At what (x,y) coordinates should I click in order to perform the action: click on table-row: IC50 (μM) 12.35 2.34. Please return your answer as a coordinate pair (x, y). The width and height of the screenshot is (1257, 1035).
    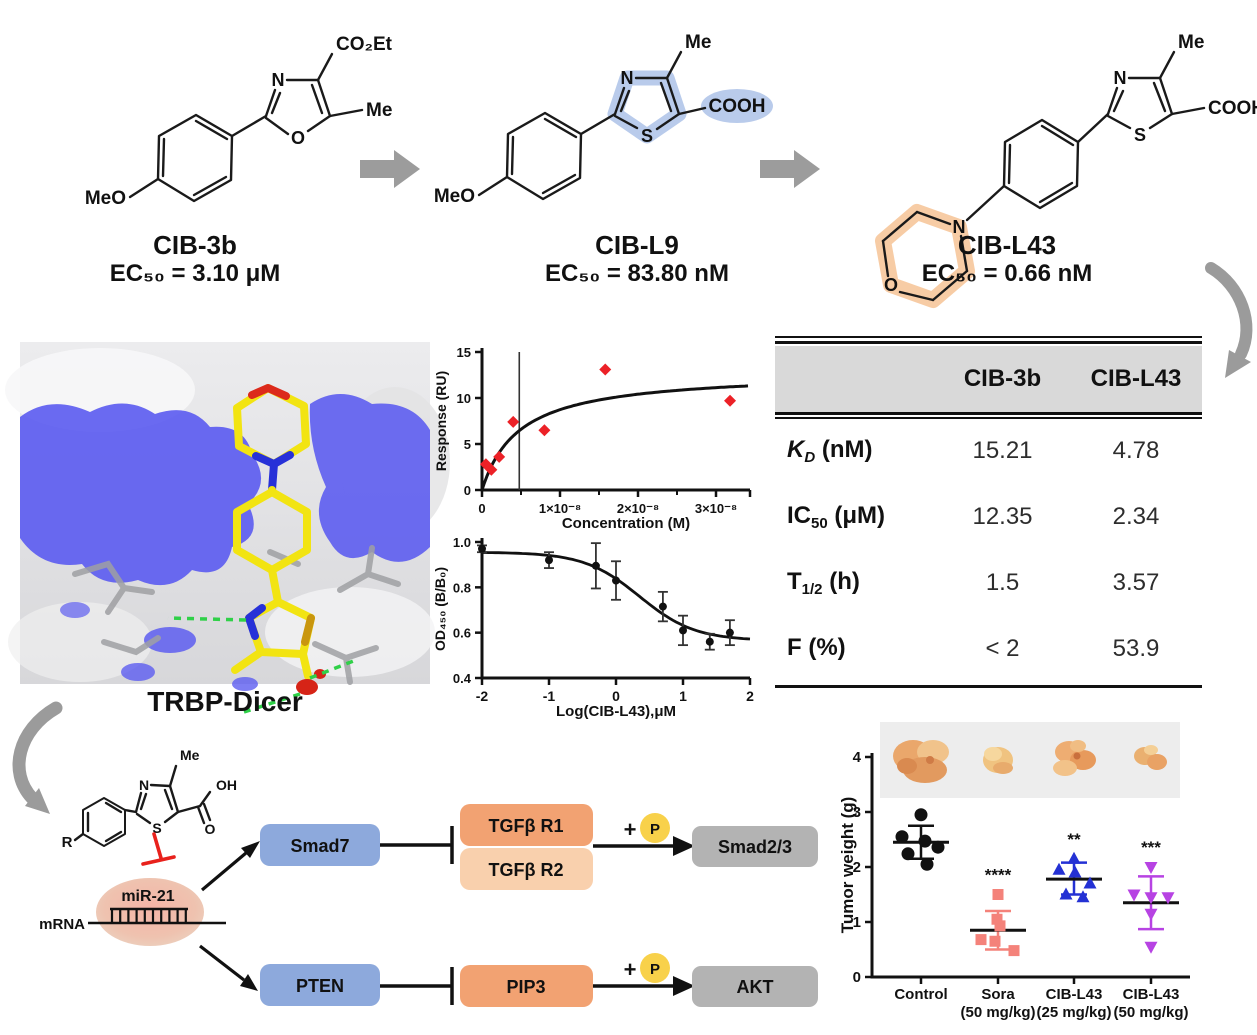
    Looking at the image, I should click on (988, 517).